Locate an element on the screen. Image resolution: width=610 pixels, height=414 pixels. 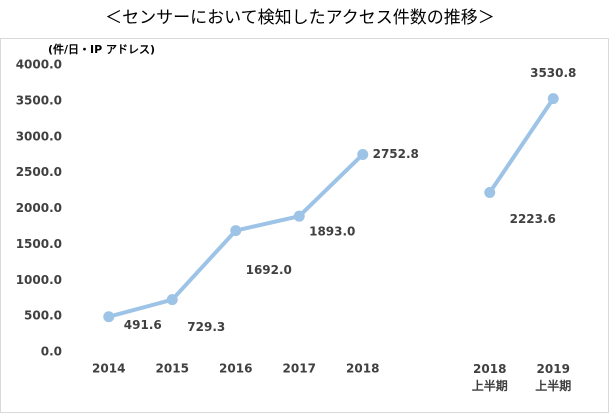
x-tick-label: 2017 is located at coordinates (299, 369).